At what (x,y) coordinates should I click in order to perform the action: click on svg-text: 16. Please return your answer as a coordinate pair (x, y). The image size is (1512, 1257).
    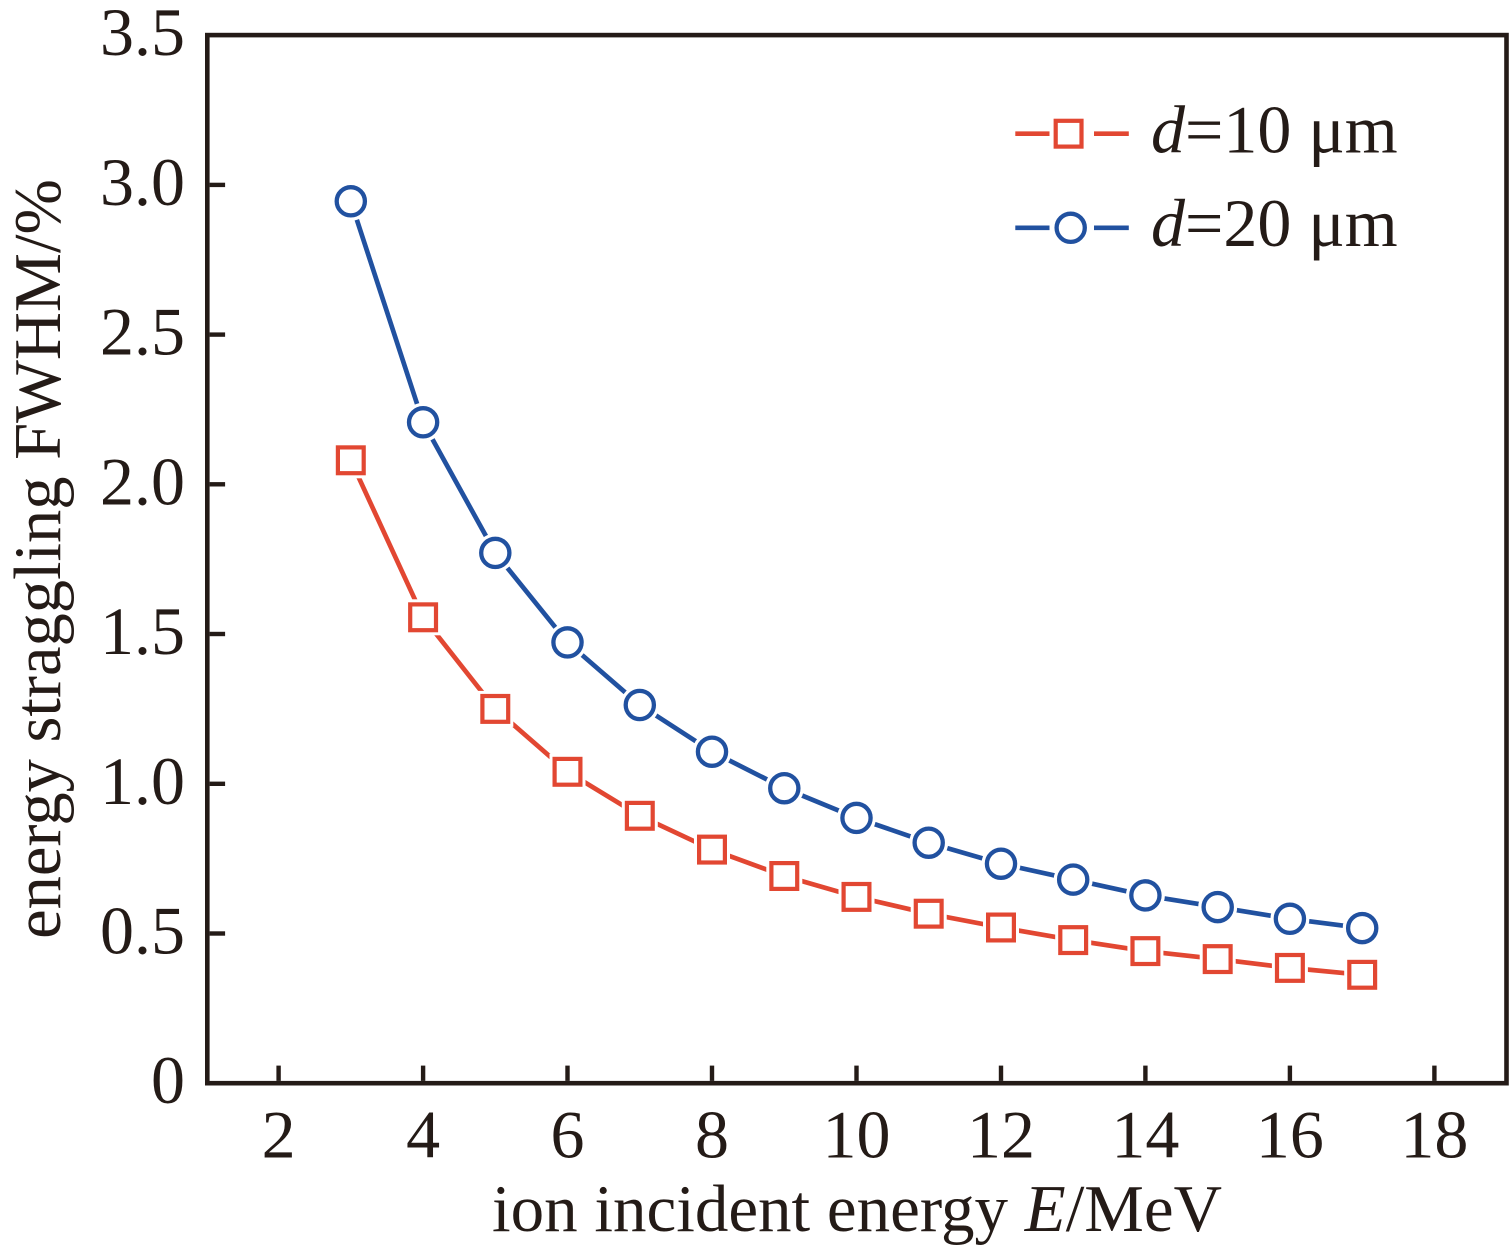
    Looking at the image, I should click on (1290, 1134).